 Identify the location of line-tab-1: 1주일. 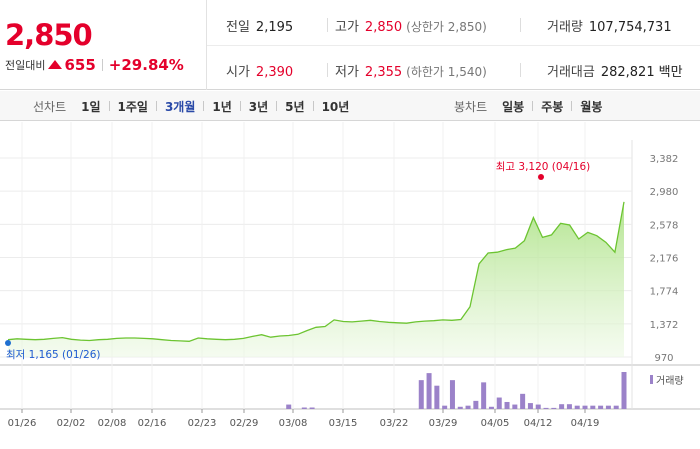
(132, 106).